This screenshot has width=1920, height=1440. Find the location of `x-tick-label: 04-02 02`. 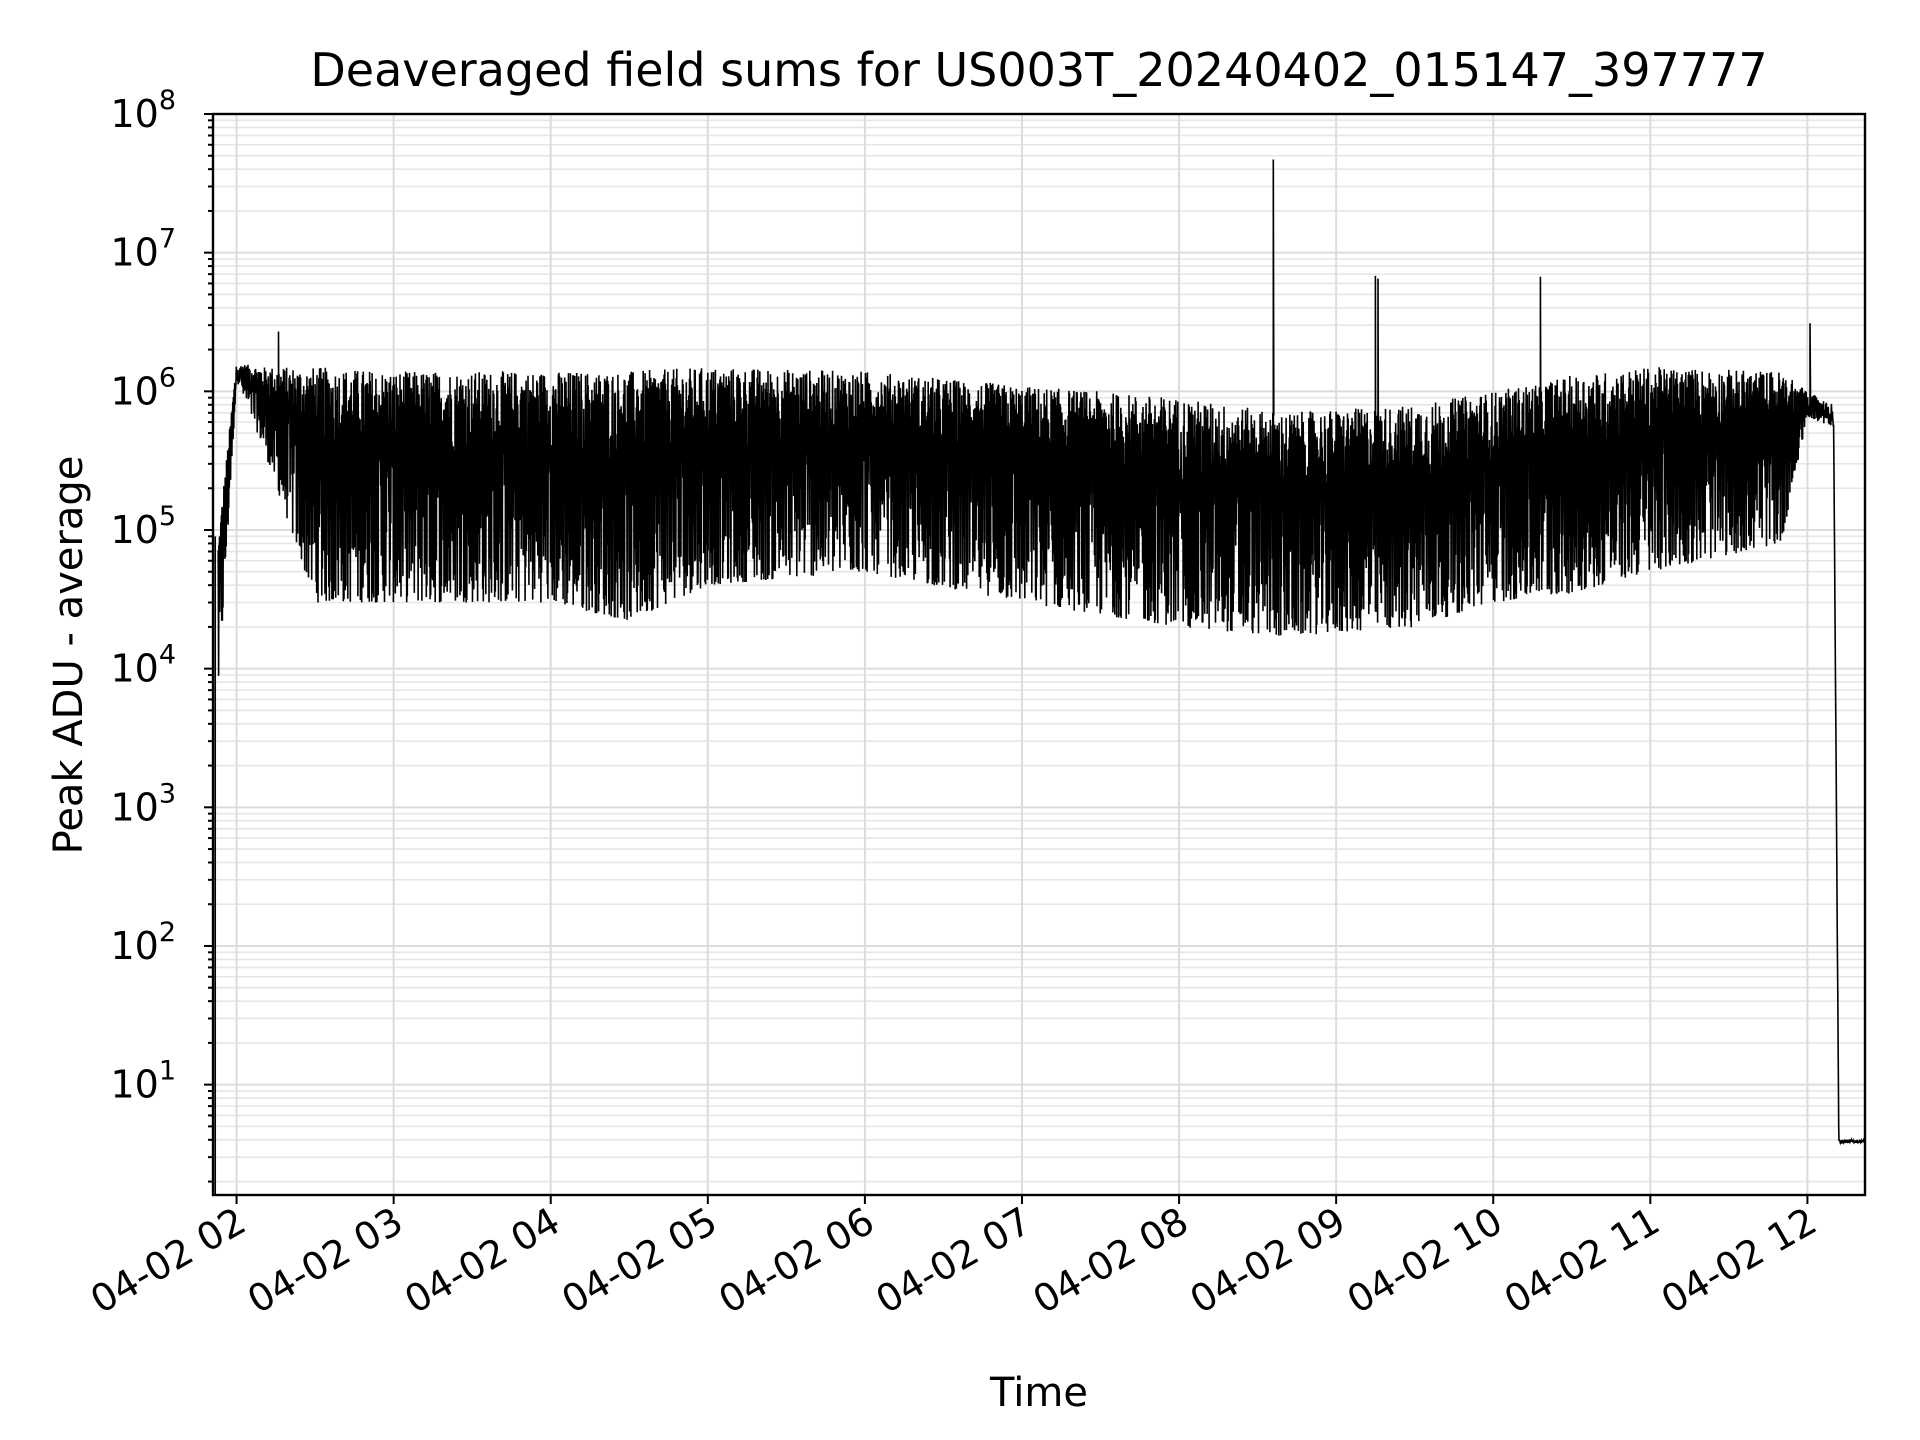

x-tick-label: 04-02 02 is located at coordinates (168, 1261).